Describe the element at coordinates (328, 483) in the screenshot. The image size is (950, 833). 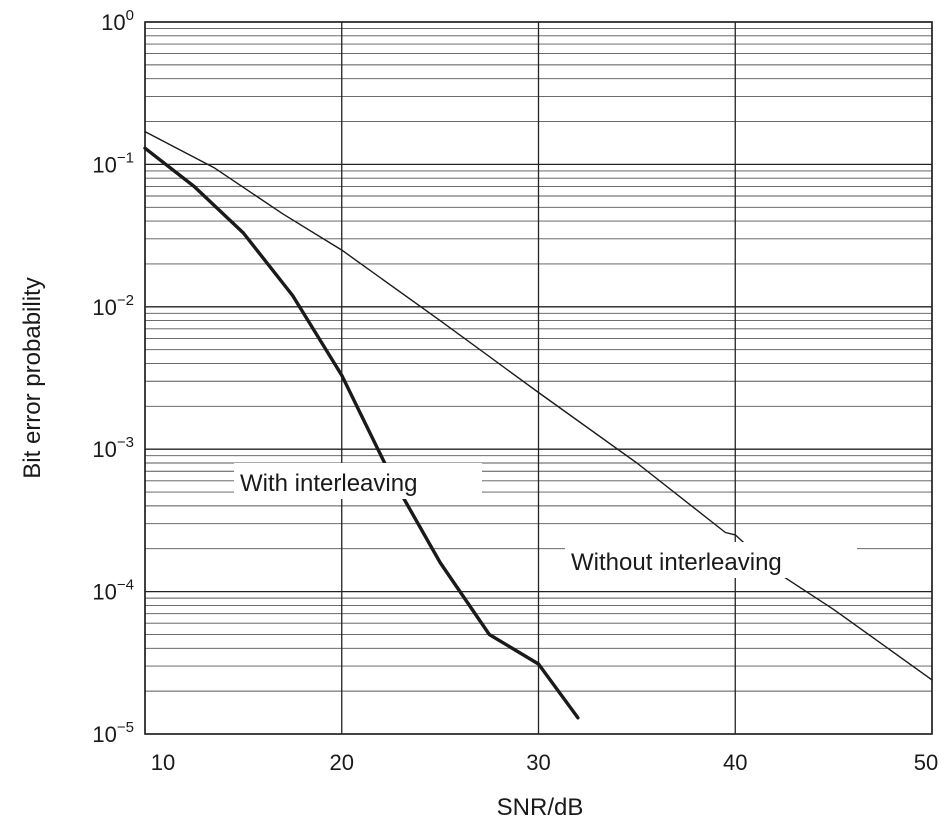
I see `annotation-with-interleaving-text: With interleaving` at that location.